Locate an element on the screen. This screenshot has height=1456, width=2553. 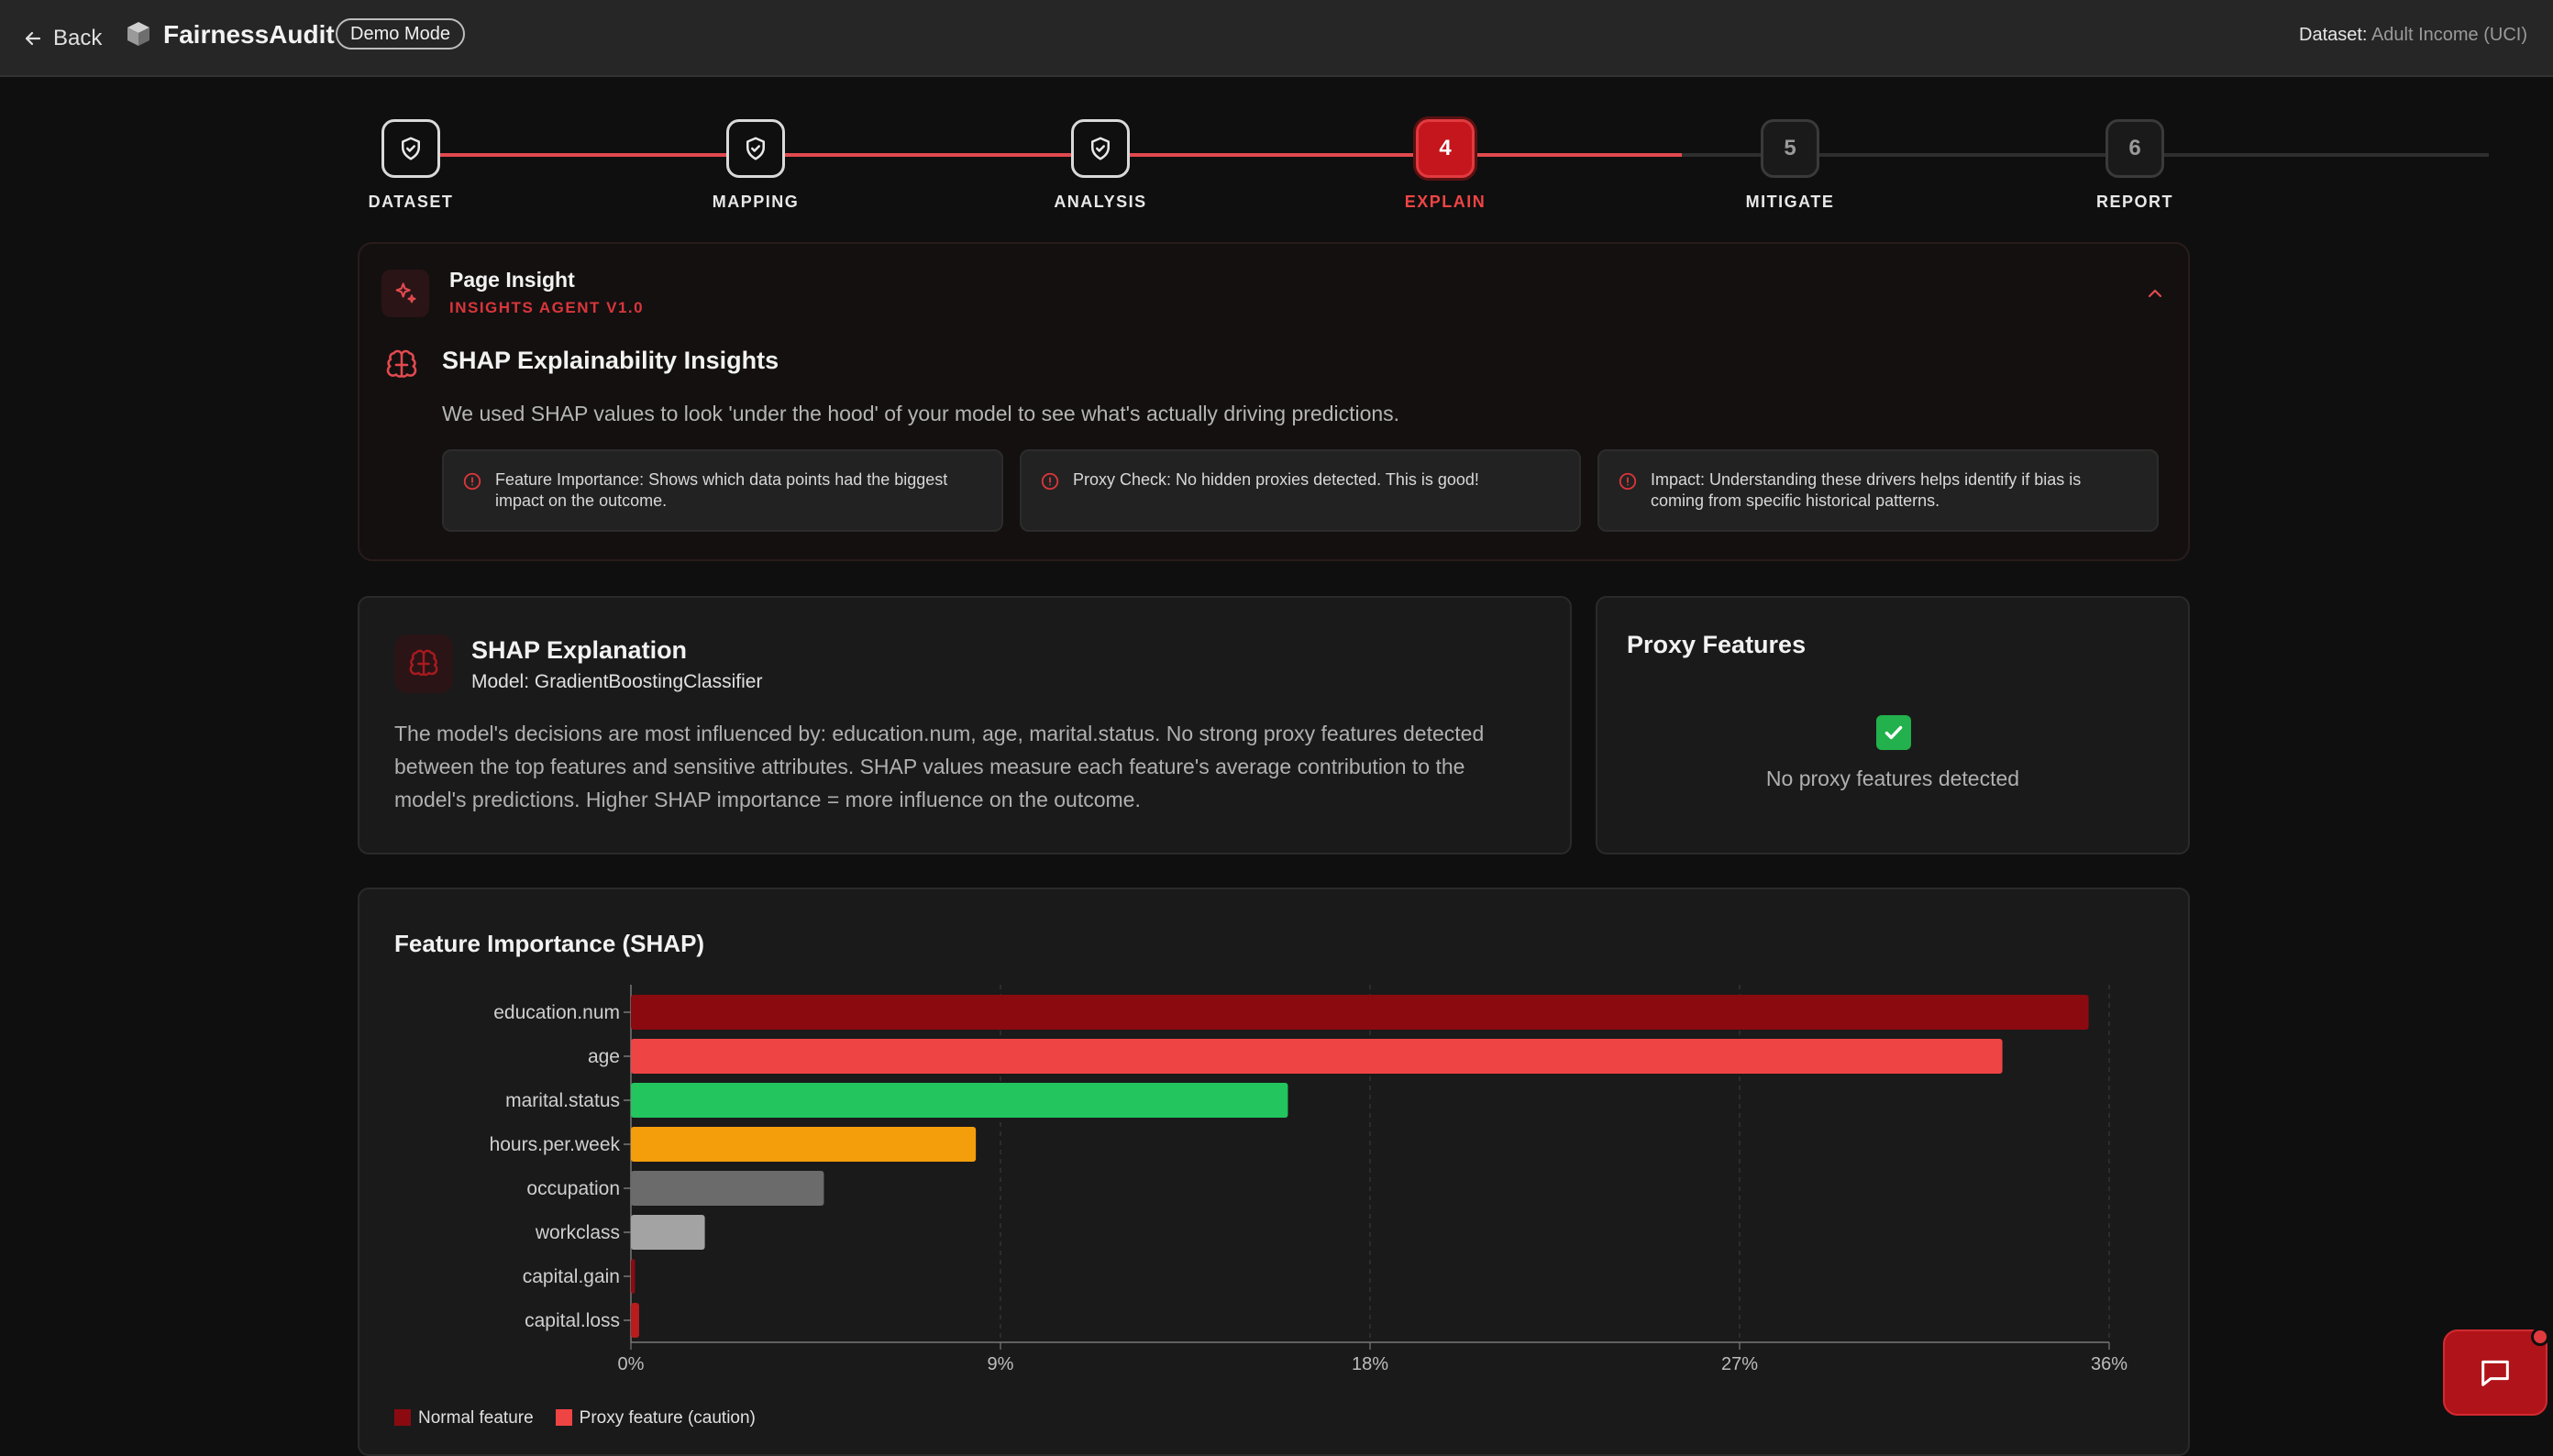
step-report: 6 REPORT is located at coordinates (2135, 165).